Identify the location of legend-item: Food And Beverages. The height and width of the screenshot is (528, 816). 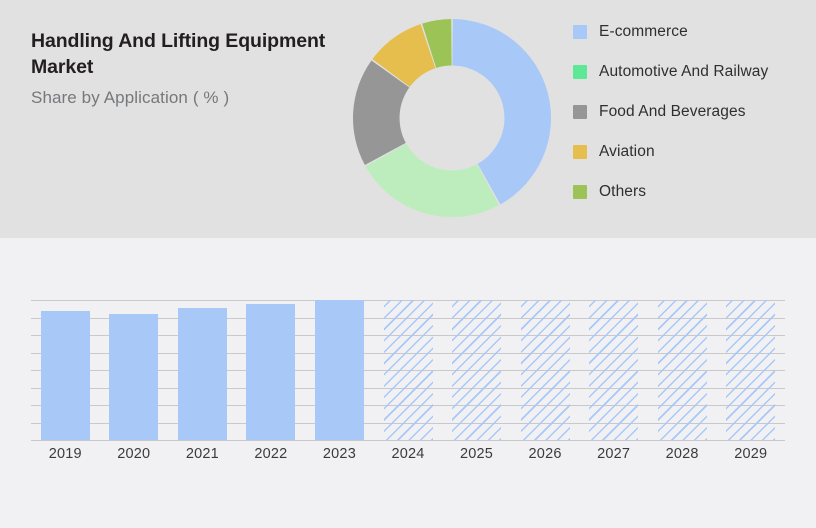
(693, 112).